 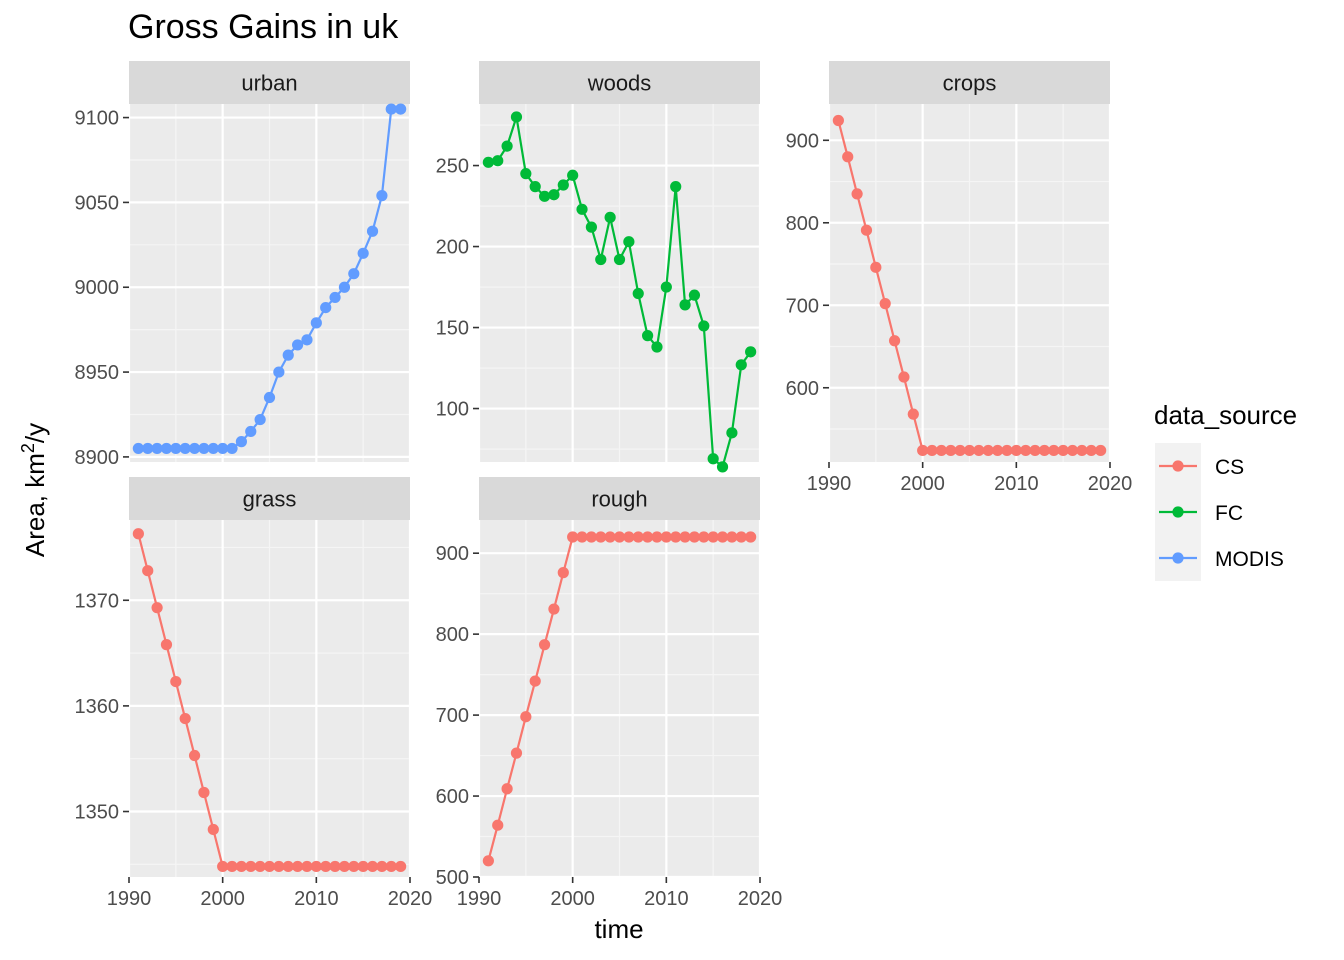 I want to click on facet-strip-label: grass, so click(x=270, y=499).